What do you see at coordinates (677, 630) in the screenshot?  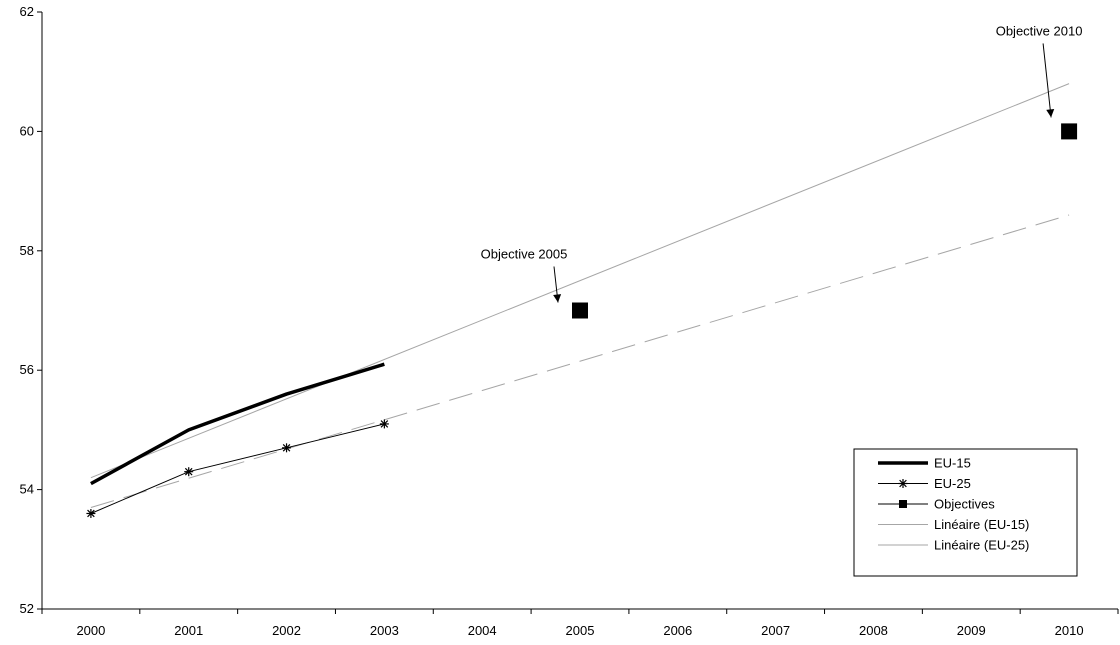 I see `x-tick-label: 2006` at bounding box center [677, 630].